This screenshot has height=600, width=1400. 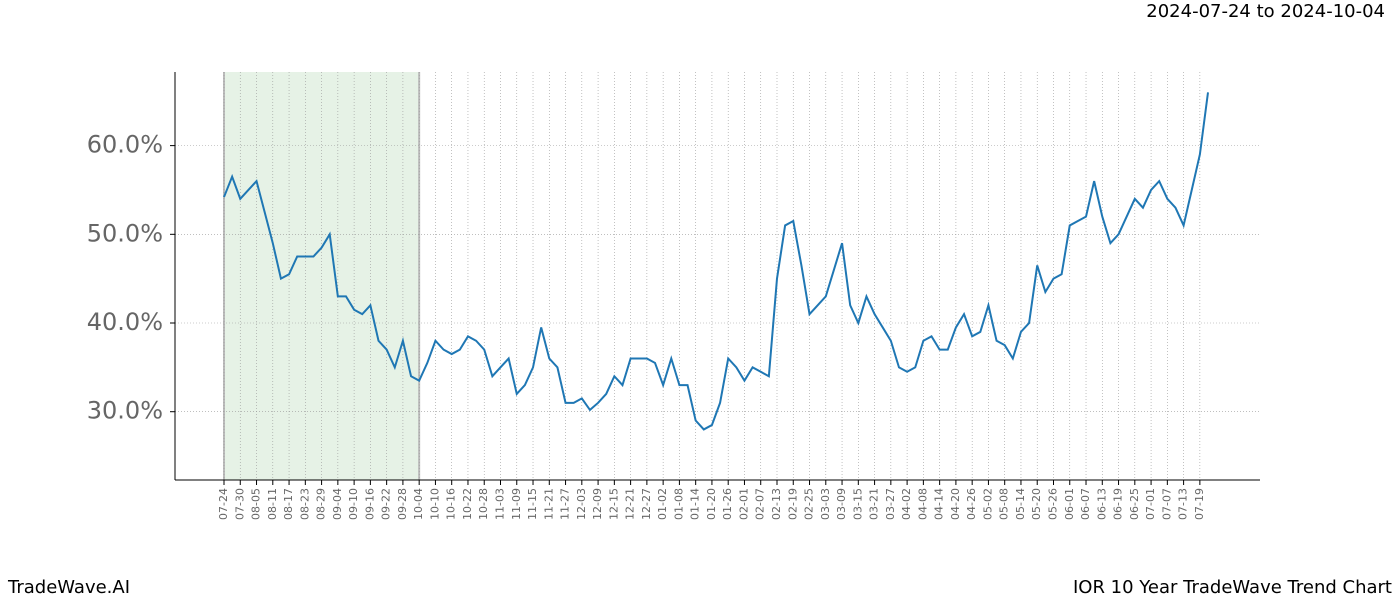 What do you see at coordinates (451, 504) in the screenshot?
I see `x-tick-label: 10-16` at bounding box center [451, 504].